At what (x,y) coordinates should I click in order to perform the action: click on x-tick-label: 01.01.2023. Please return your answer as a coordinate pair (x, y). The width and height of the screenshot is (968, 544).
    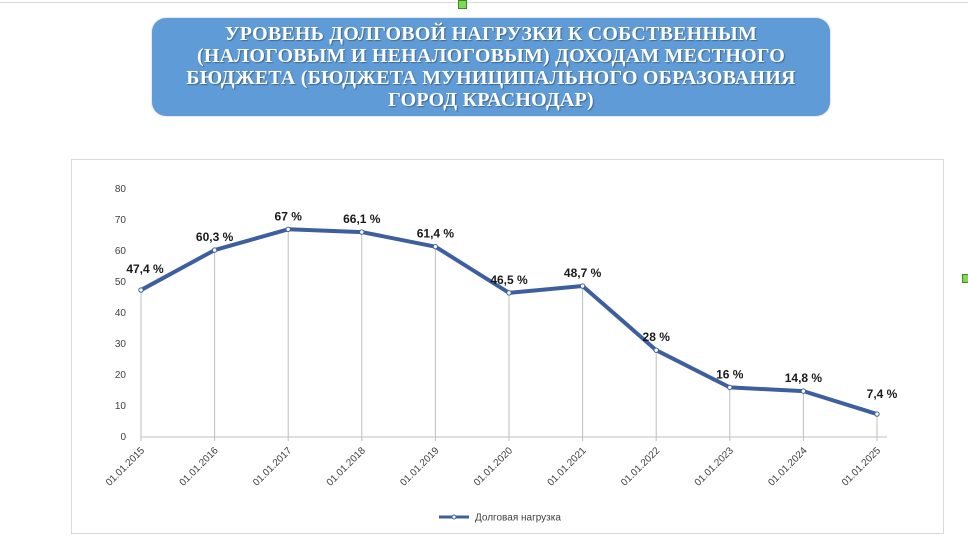
    Looking at the image, I should click on (714, 466).